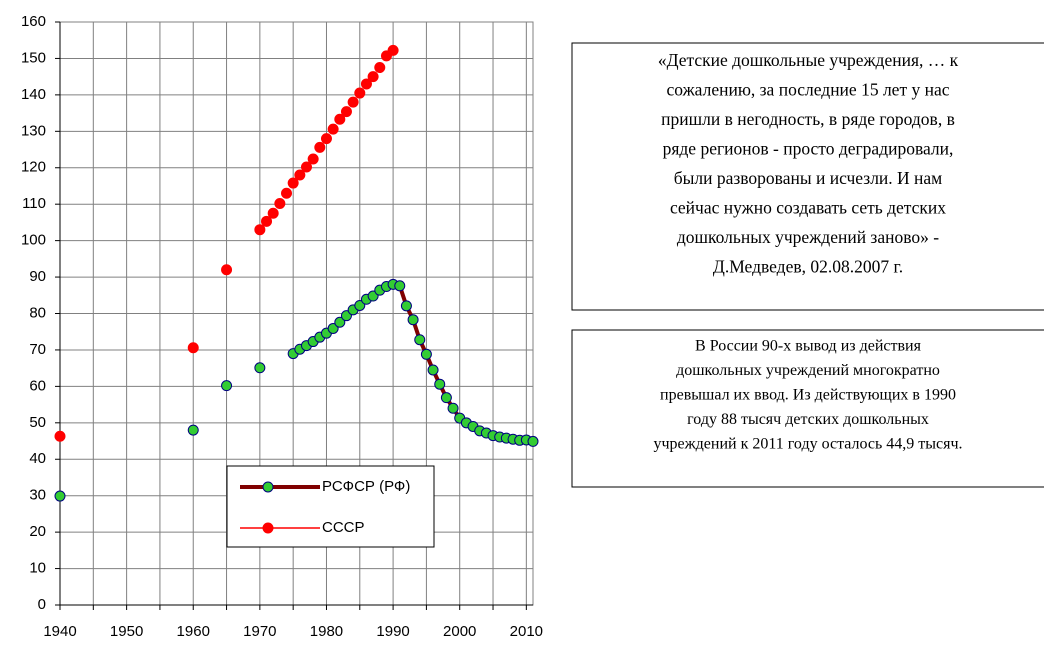 This screenshot has width=1044, height=645. What do you see at coordinates (193, 631) in the screenshot?
I see `x-tick-label: 1960` at bounding box center [193, 631].